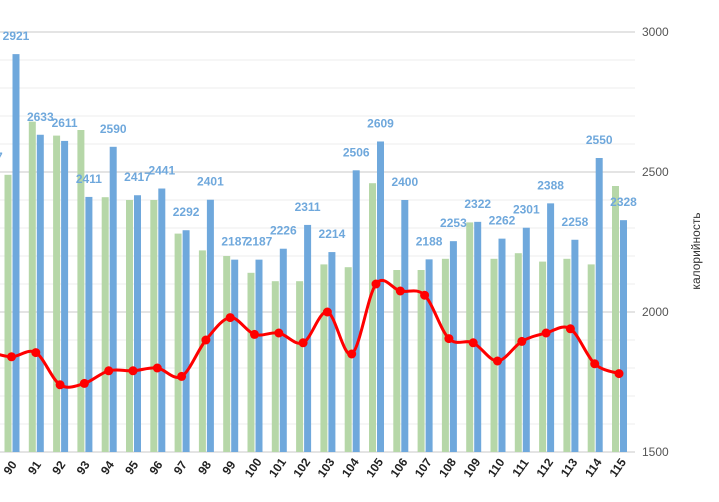  What do you see at coordinates (161, 171) in the screenshot?
I see `data-label: 2441` at bounding box center [161, 171].